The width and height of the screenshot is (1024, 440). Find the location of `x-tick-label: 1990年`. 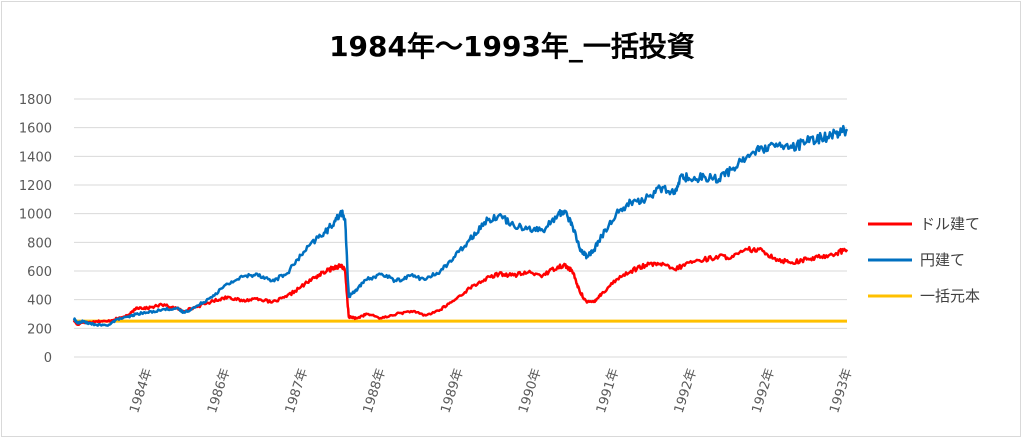

x-tick-label: 1990年 is located at coordinates (530, 391).